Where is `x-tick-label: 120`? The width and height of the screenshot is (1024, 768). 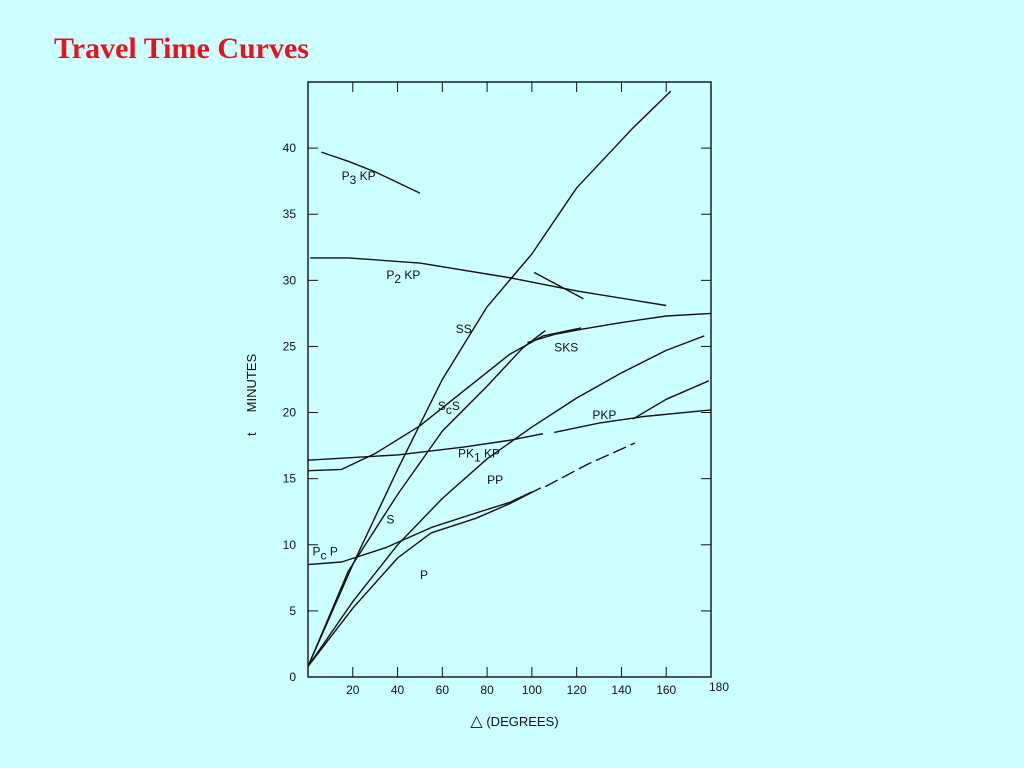 x-tick-label: 120 is located at coordinates (577, 690).